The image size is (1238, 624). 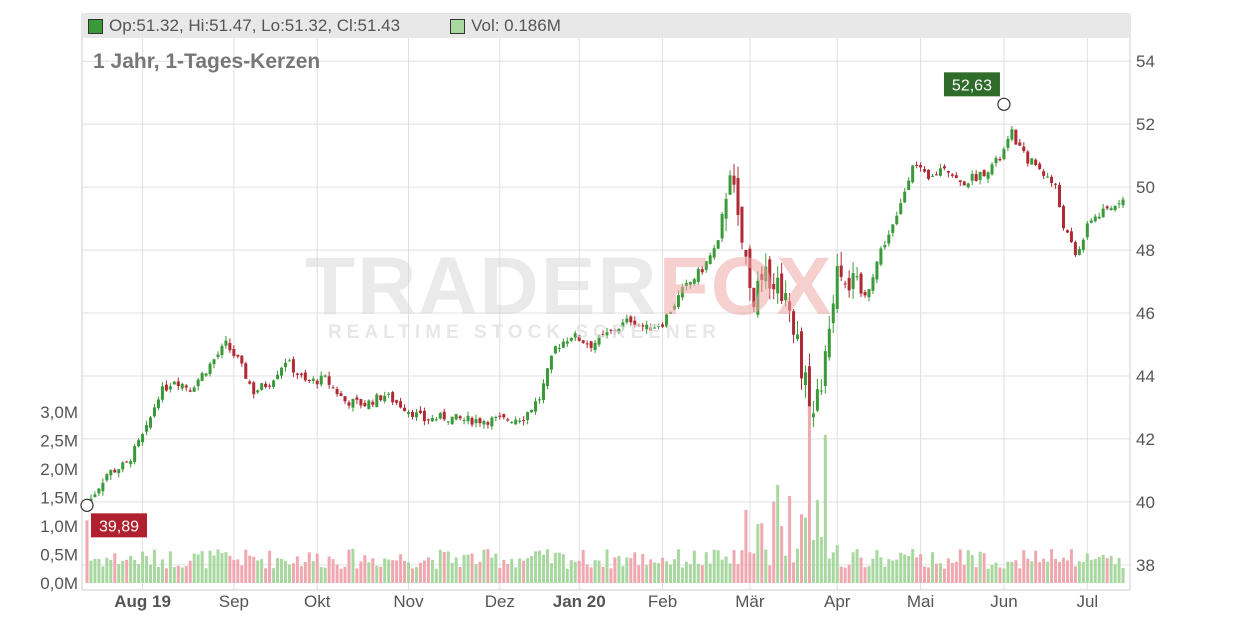 What do you see at coordinates (746, 286) in the screenshot?
I see `watermark-accent: FOX` at bounding box center [746, 286].